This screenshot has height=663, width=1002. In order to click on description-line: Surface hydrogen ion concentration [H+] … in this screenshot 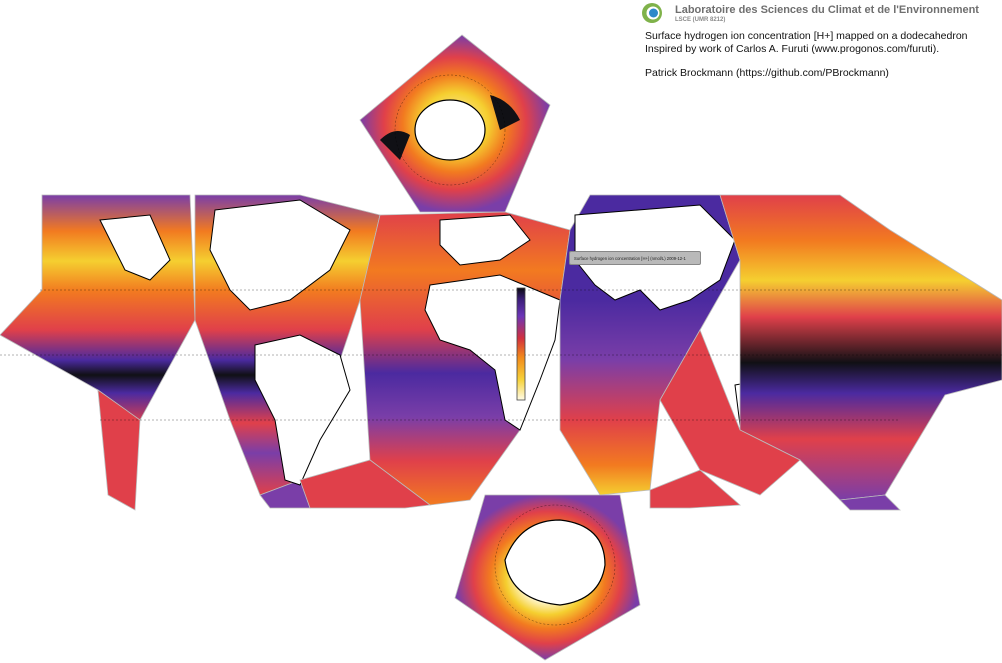, I will do `click(806, 36)`.